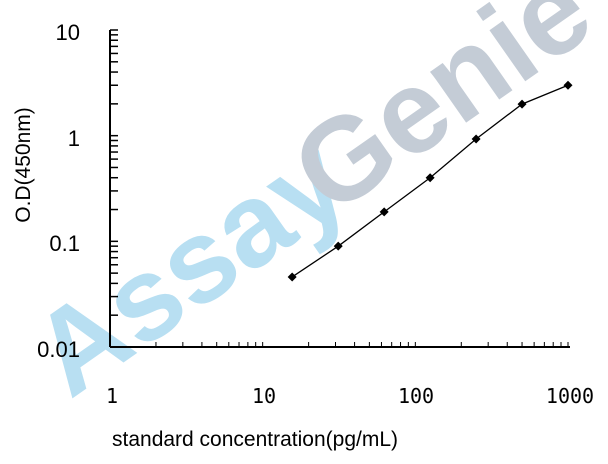 The height and width of the screenshot is (464, 608). What do you see at coordinates (255, 439) in the screenshot?
I see `x-axis-title: standard concentration(pg/mL)` at bounding box center [255, 439].